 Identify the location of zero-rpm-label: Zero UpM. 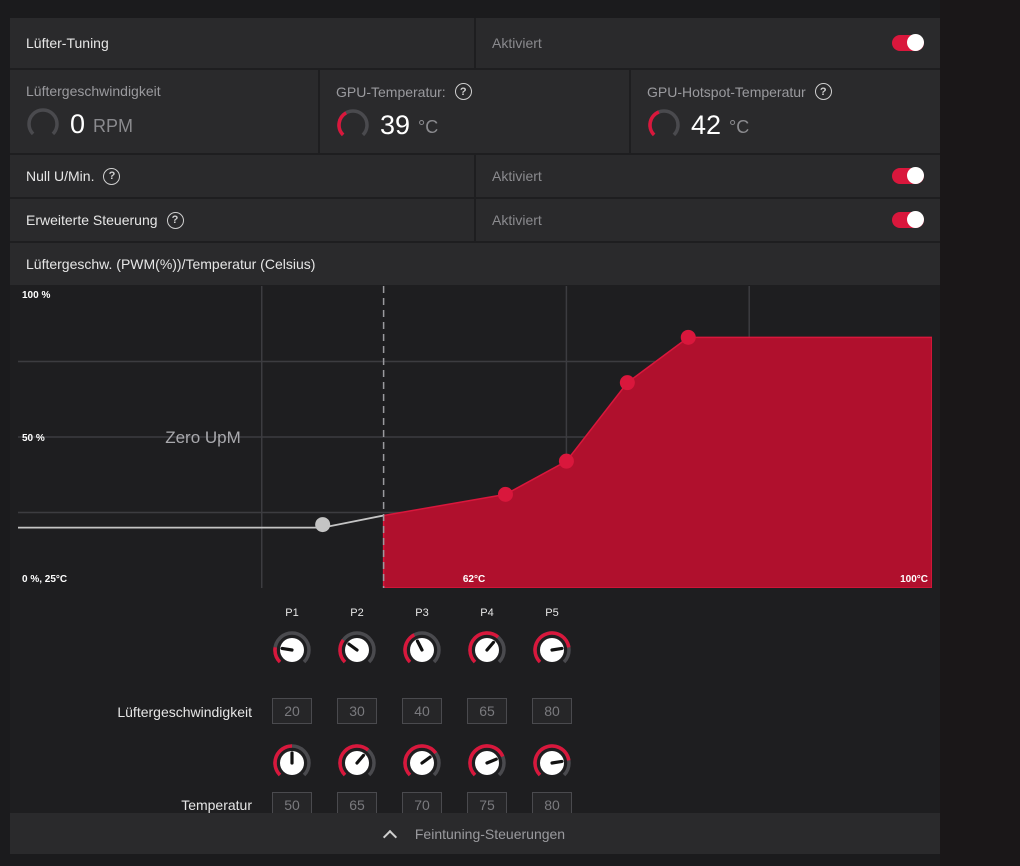
(203, 437).